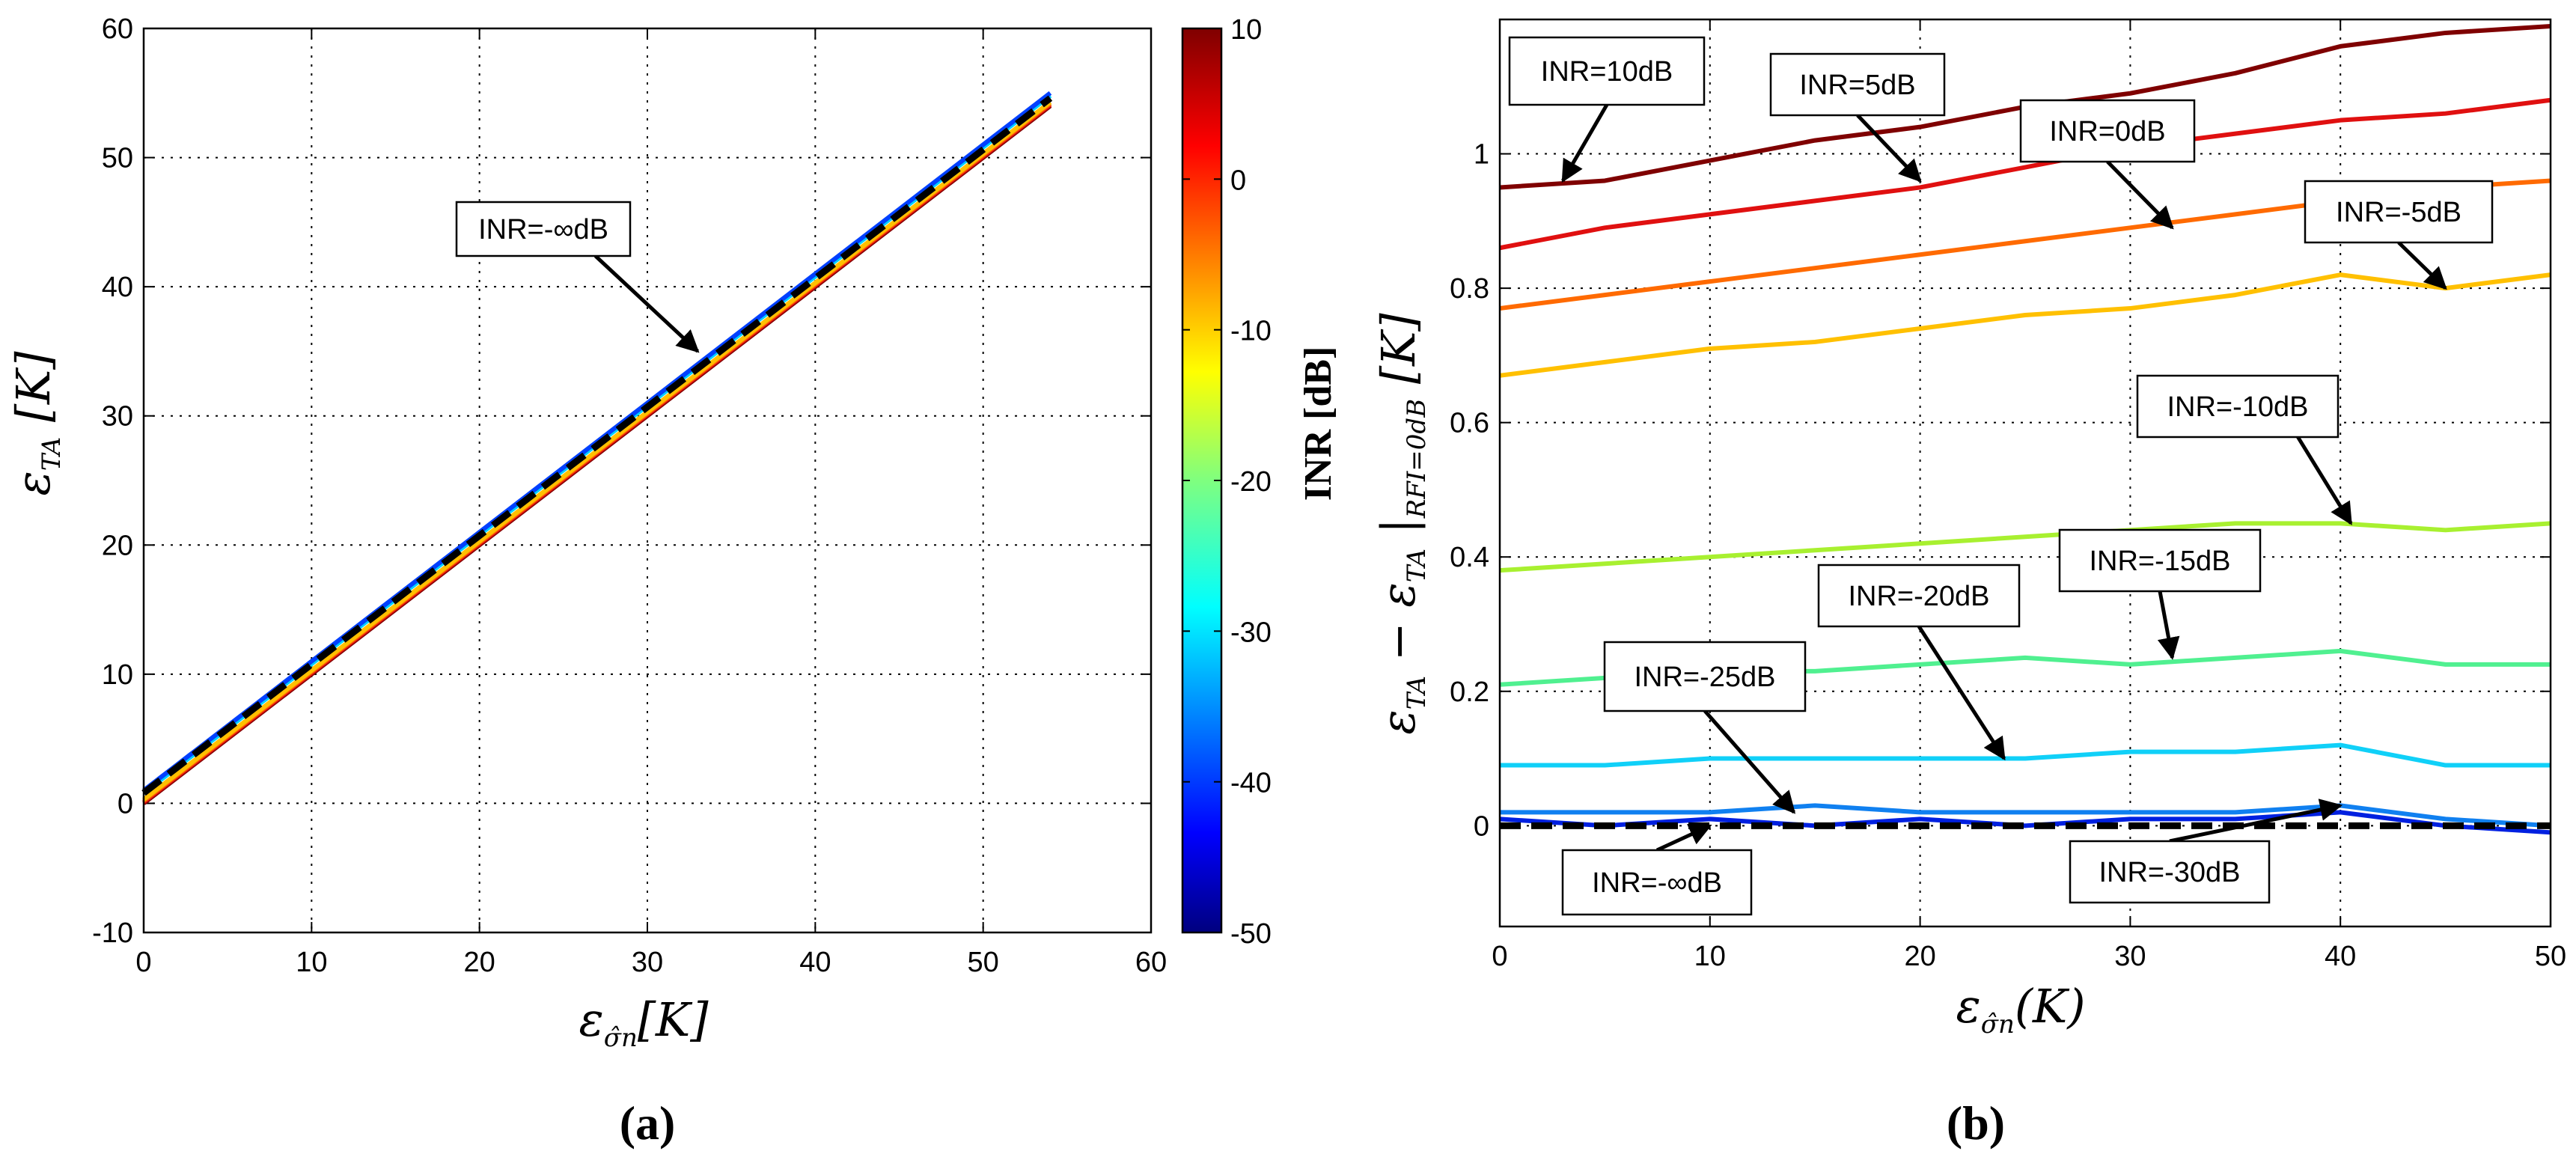  Describe the element at coordinates (1238, 180) in the screenshot. I see `colorbar-tick-label: 0` at that location.